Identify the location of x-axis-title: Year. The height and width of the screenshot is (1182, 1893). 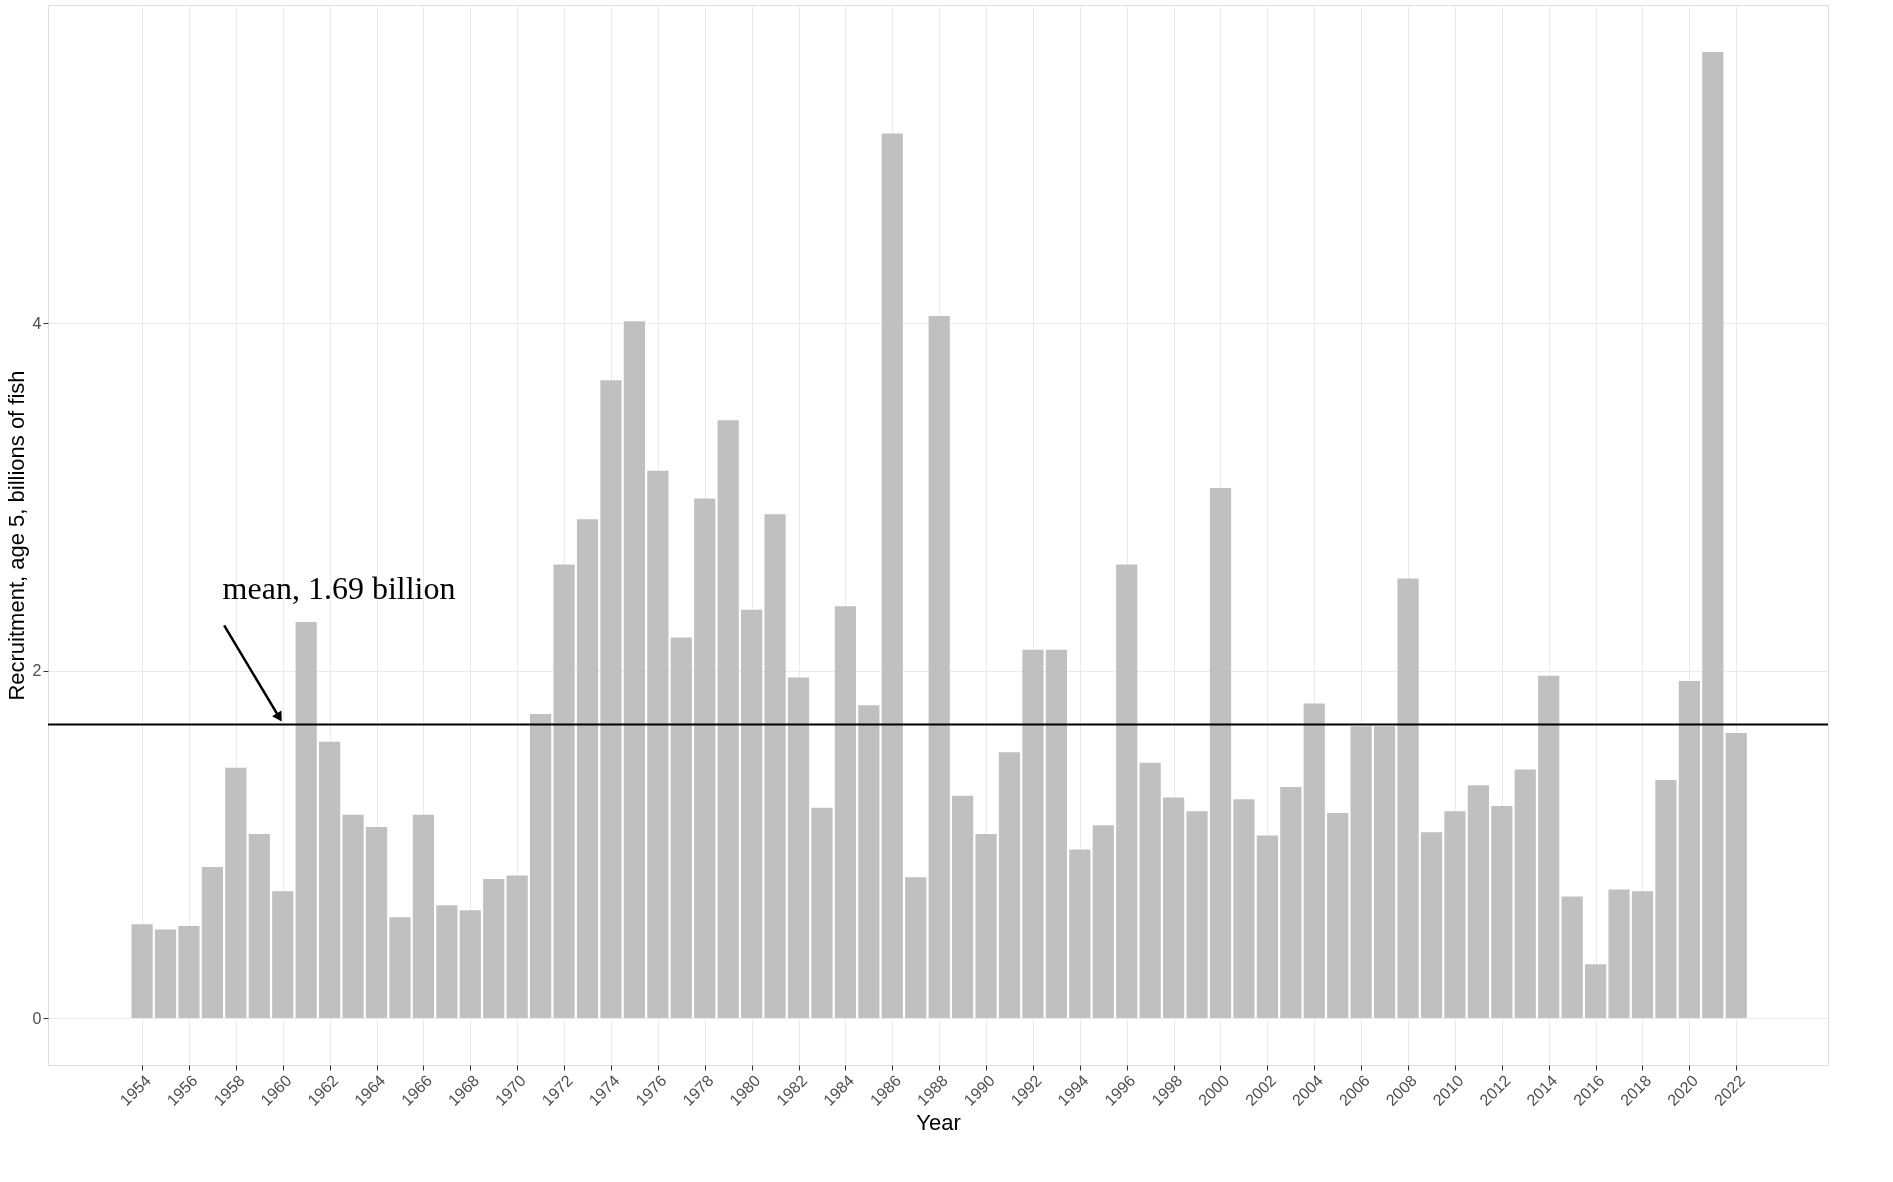
(938, 1122).